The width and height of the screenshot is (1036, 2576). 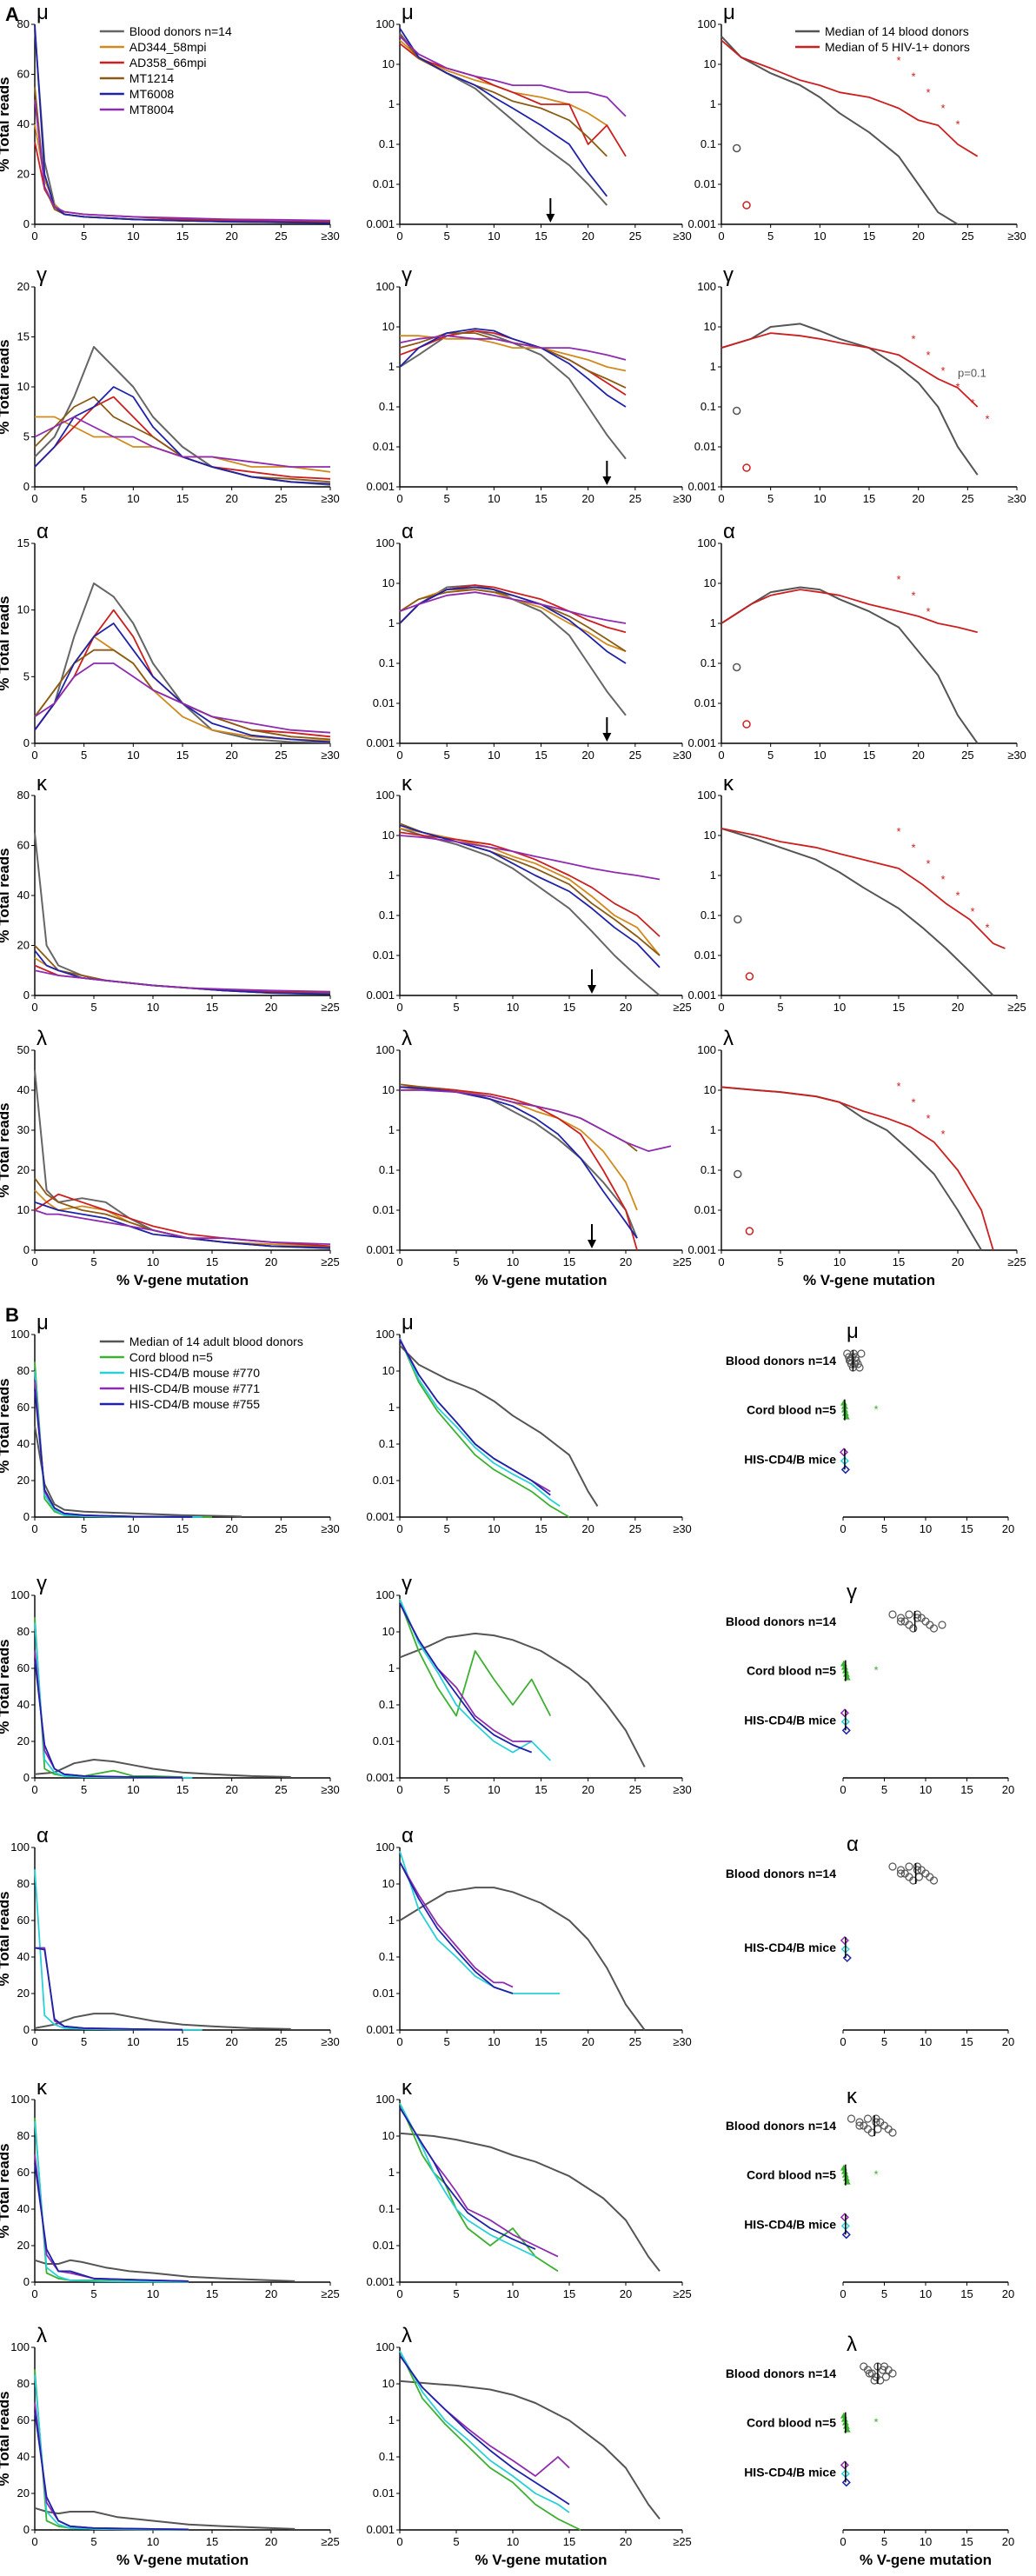 I want to click on x-tick-label: ≥30, so click(x=1016, y=755).